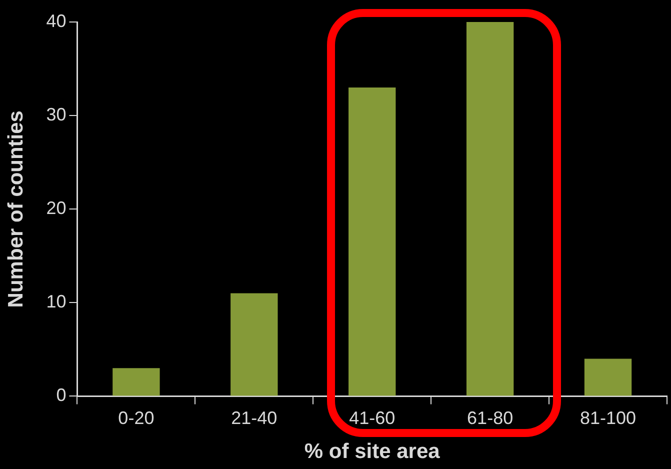 The height and width of the screenshot is (469, 671). Describe the element at coordinates (61, 395) in the screenshot. I see `y-tick-label: 0` at that location.